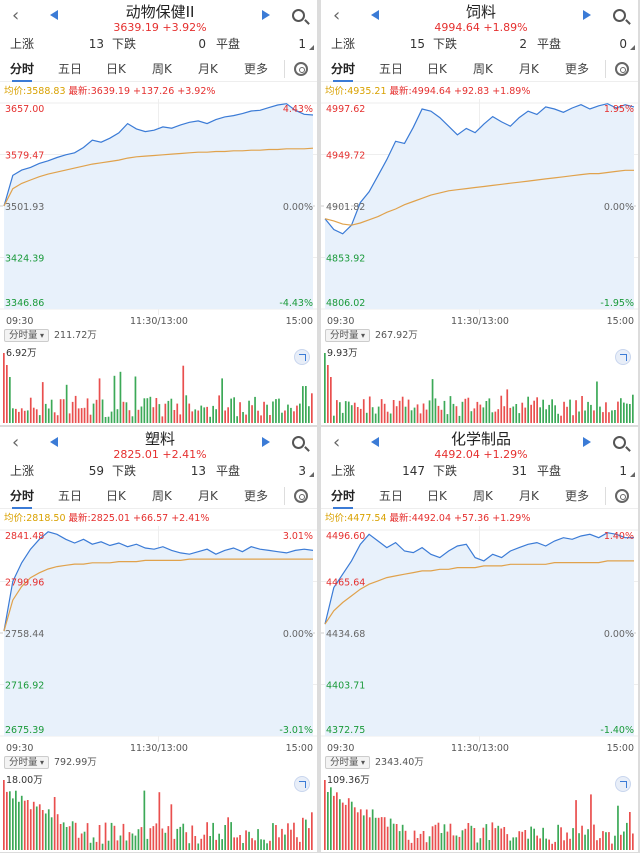  Describe the element at coordinates (160, 28) in the screenshot. I see `sector-quote: 3639.19 +3.92%` at that location.